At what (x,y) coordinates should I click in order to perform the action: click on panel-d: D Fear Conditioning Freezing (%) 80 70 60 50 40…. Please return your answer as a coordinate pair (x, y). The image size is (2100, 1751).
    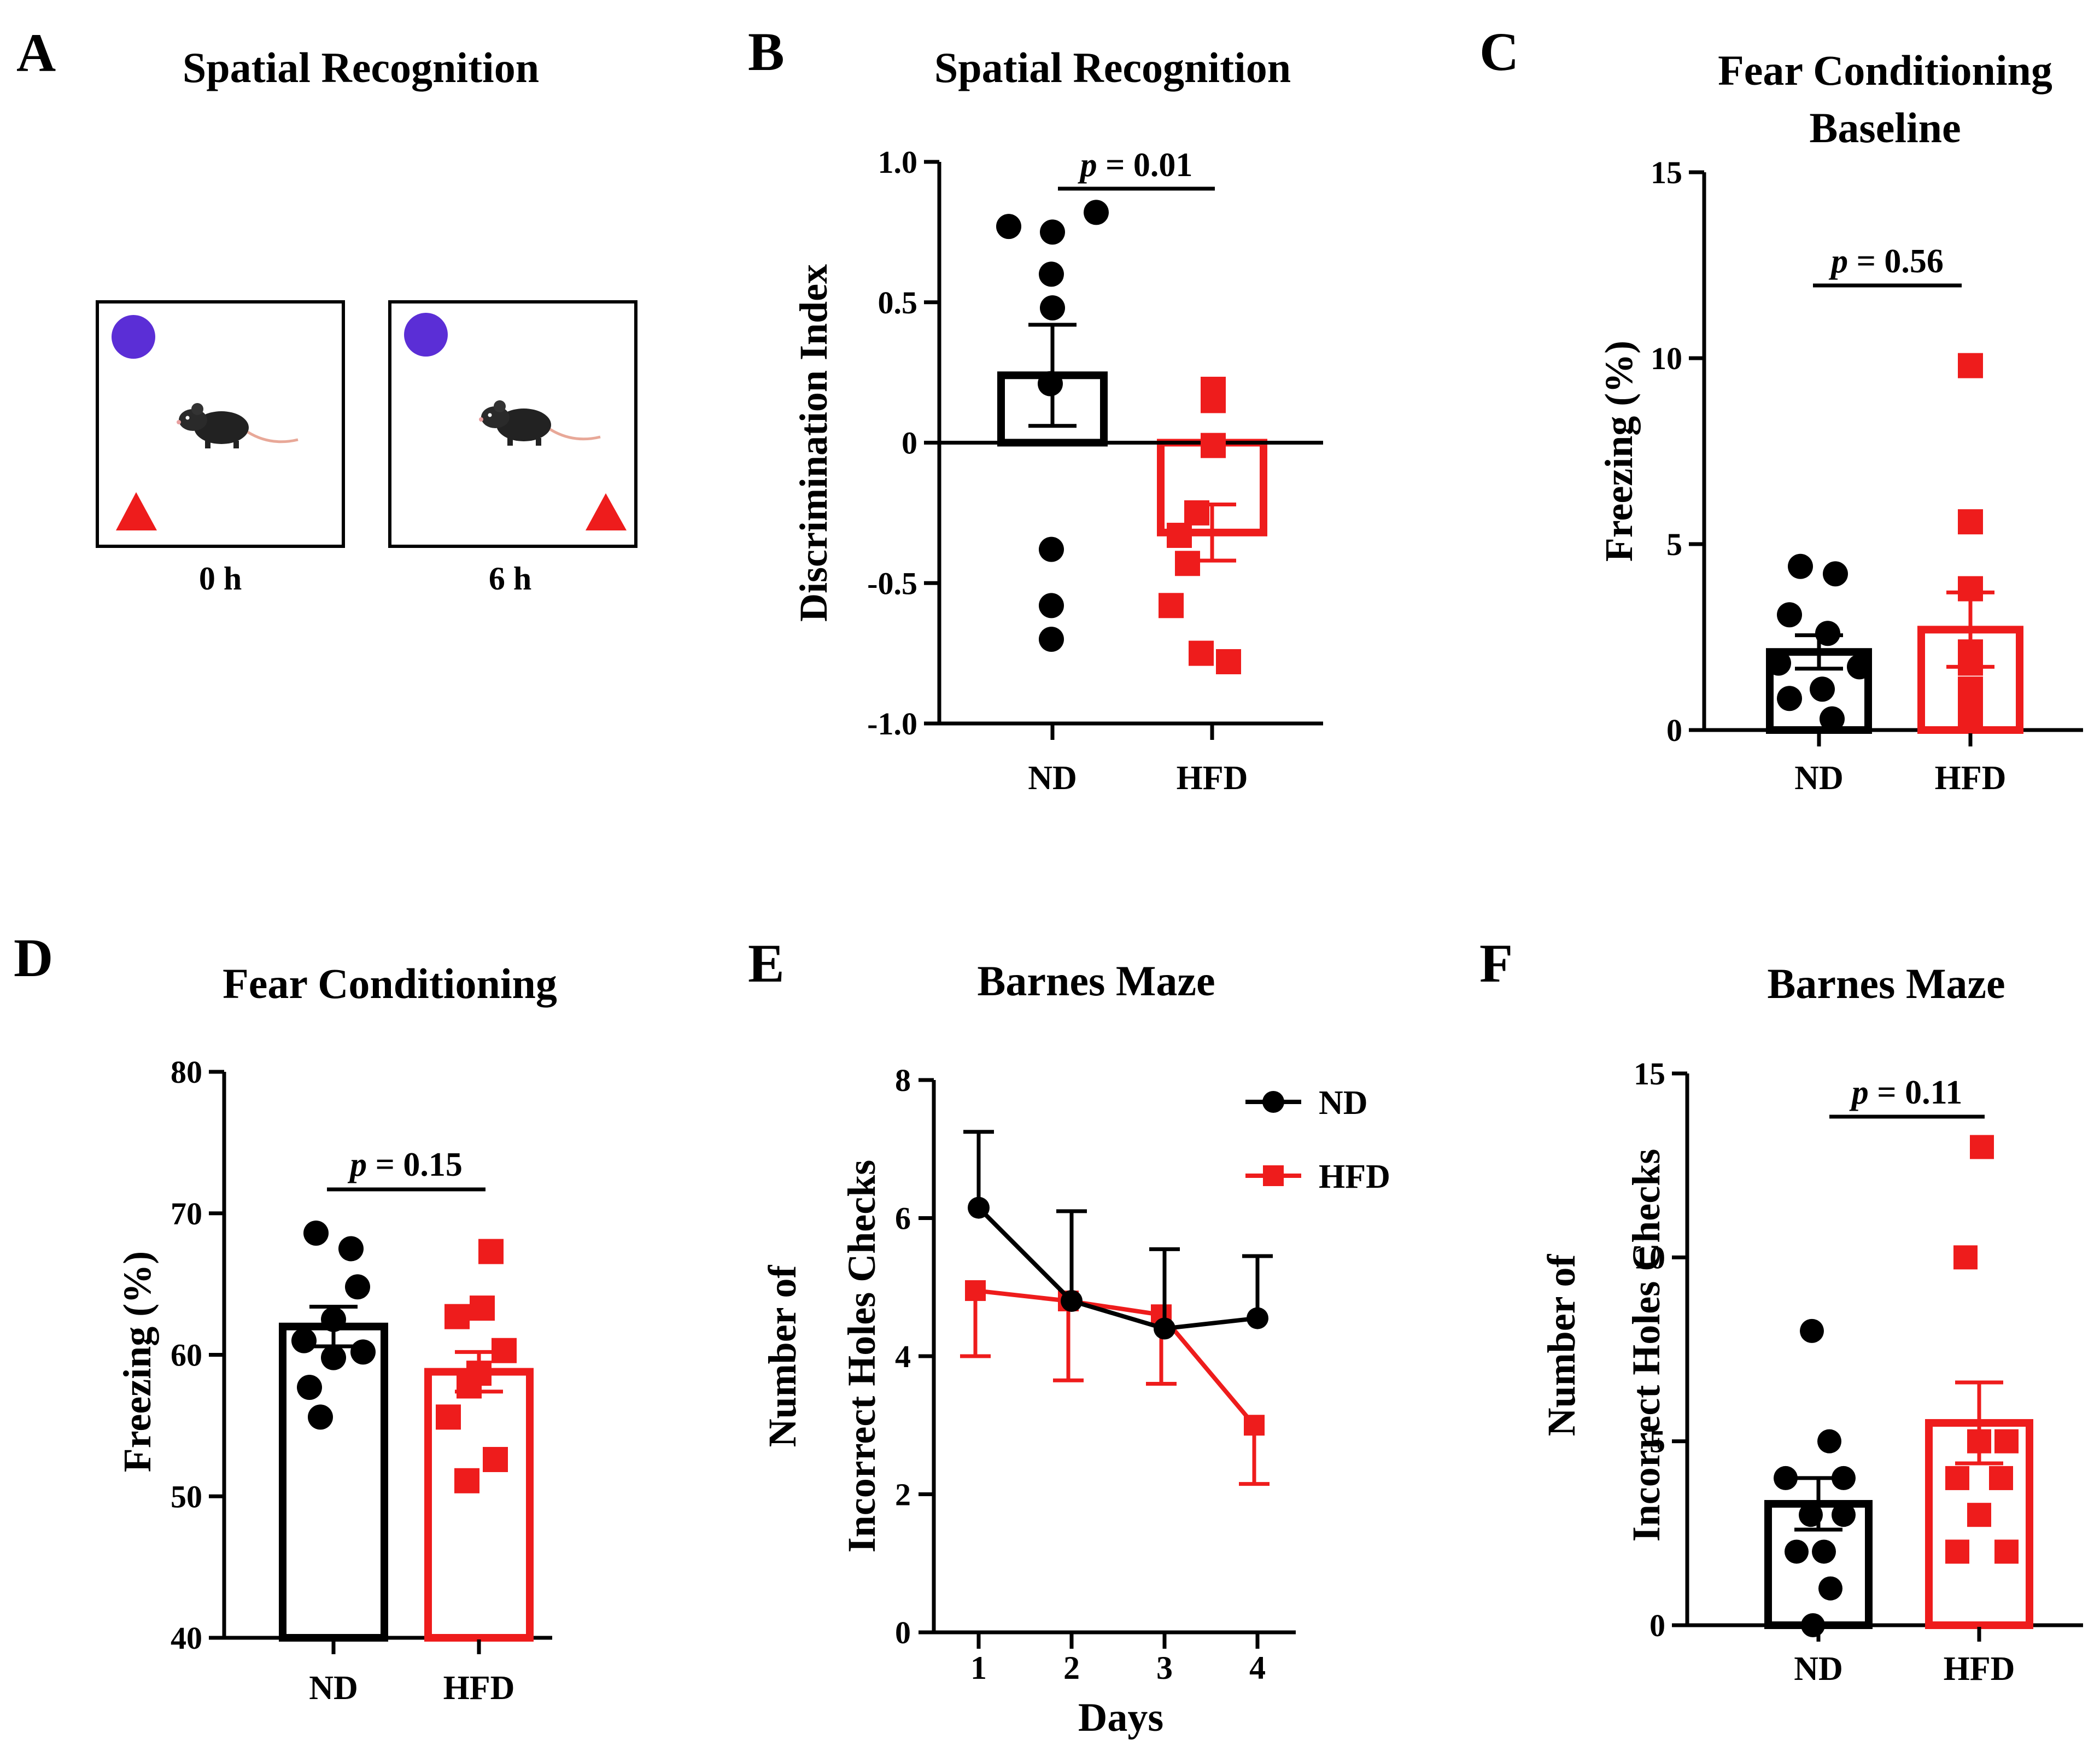
    Looking at the image, I should click on (285, 1317).